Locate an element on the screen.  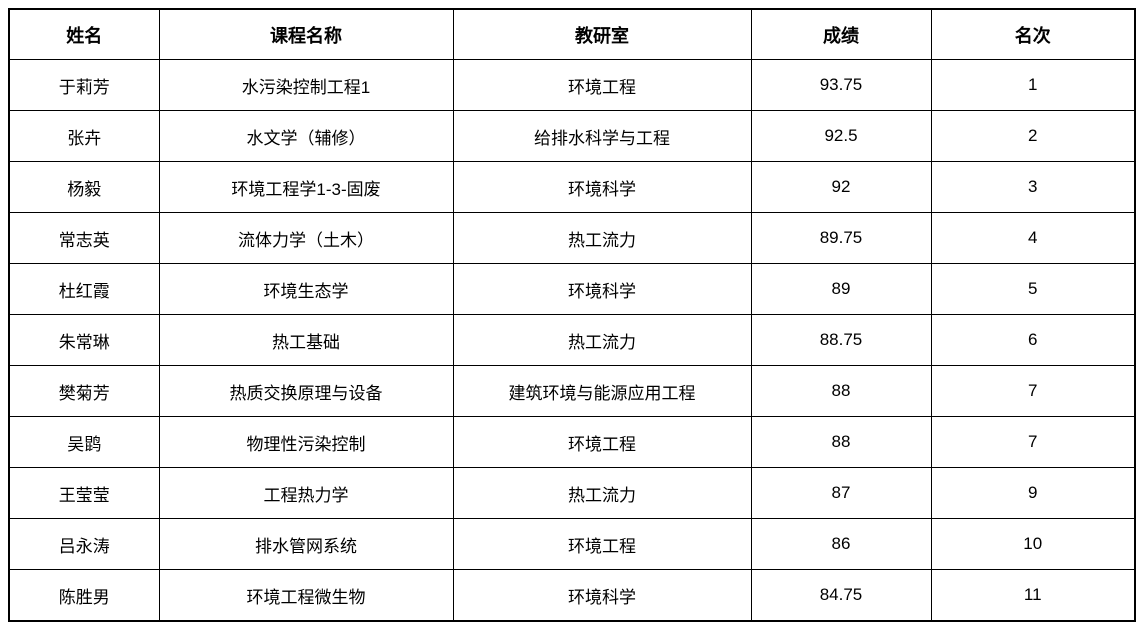
table-header-row: 姓名 课程名称 教研室 成绩 名次 is located at coordinates (572, 34).